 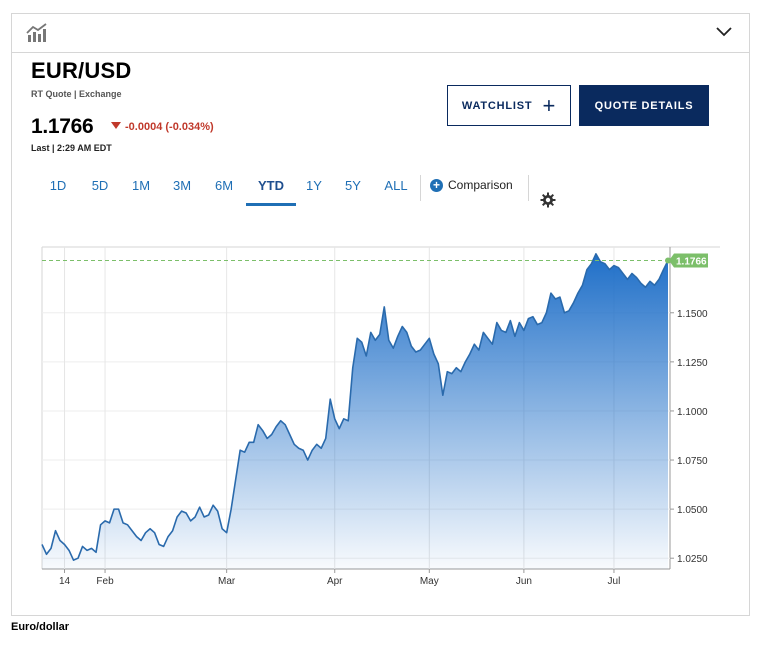 What do you see at coordinates (614, 581) in the screenshot?
I see `x-tick-label: Jul` at bounding box center [614, 581].